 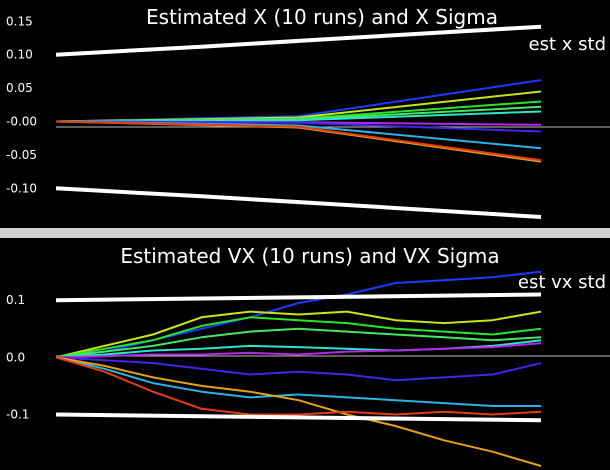 I want to click on y-tick-label: 0.05, so click(x=19, y=88).